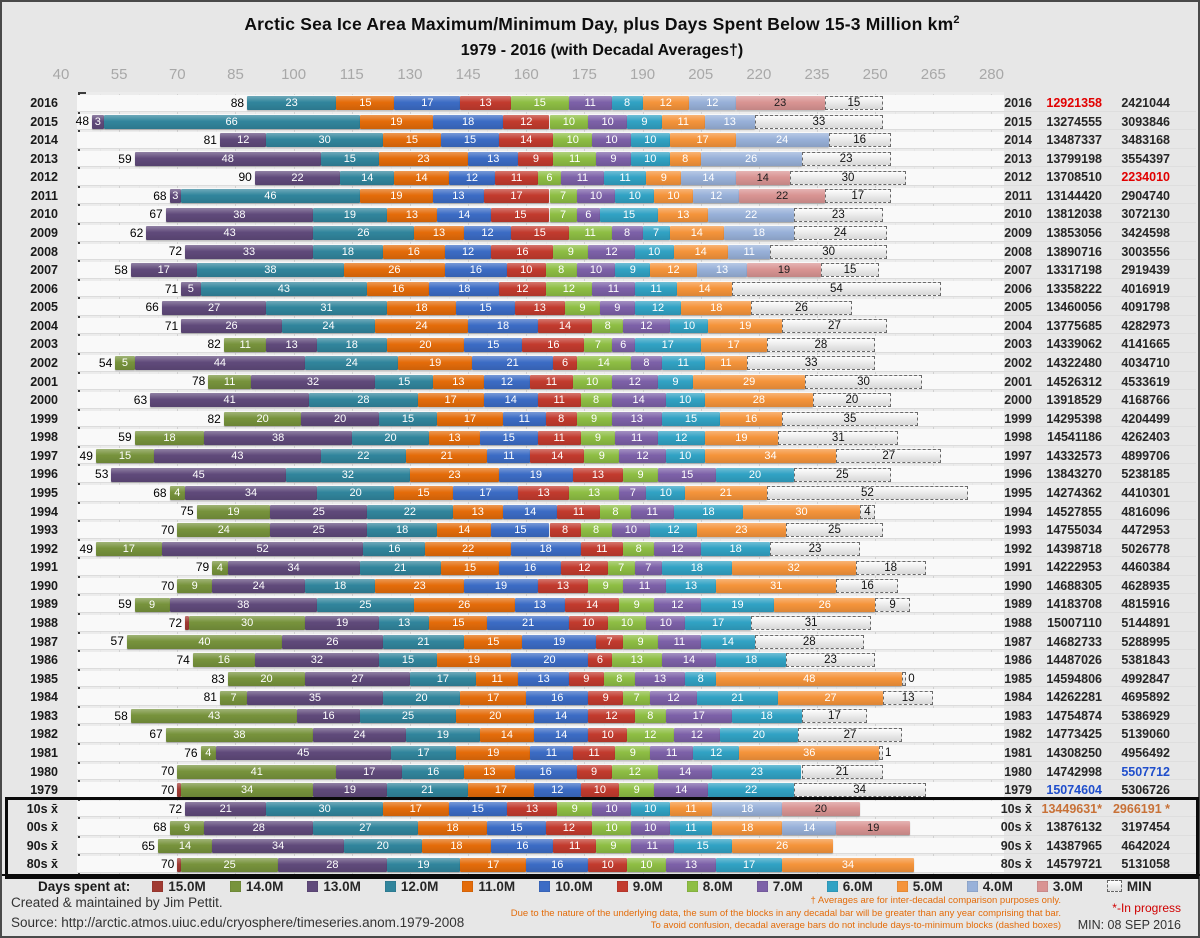  What do you see at coordinates (351, 344) in the screenshot?
I see `bar-segment-12M: 18` at bounding box center [351, 344].